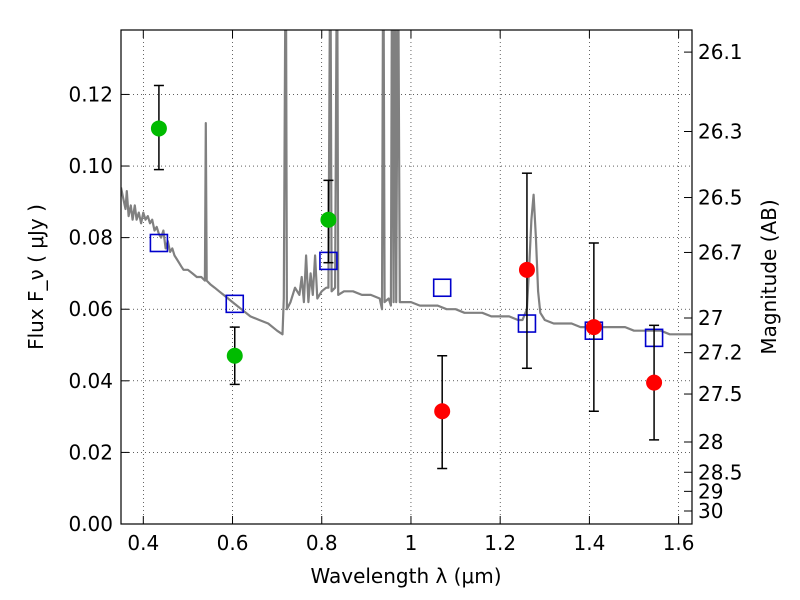 This screenshot has width=800, height=600. What do you see at coordinates (769, 276) in the screenshot?
I see `y2-axis-label: Magnitude (AB)` at bounding box center [769, 276].